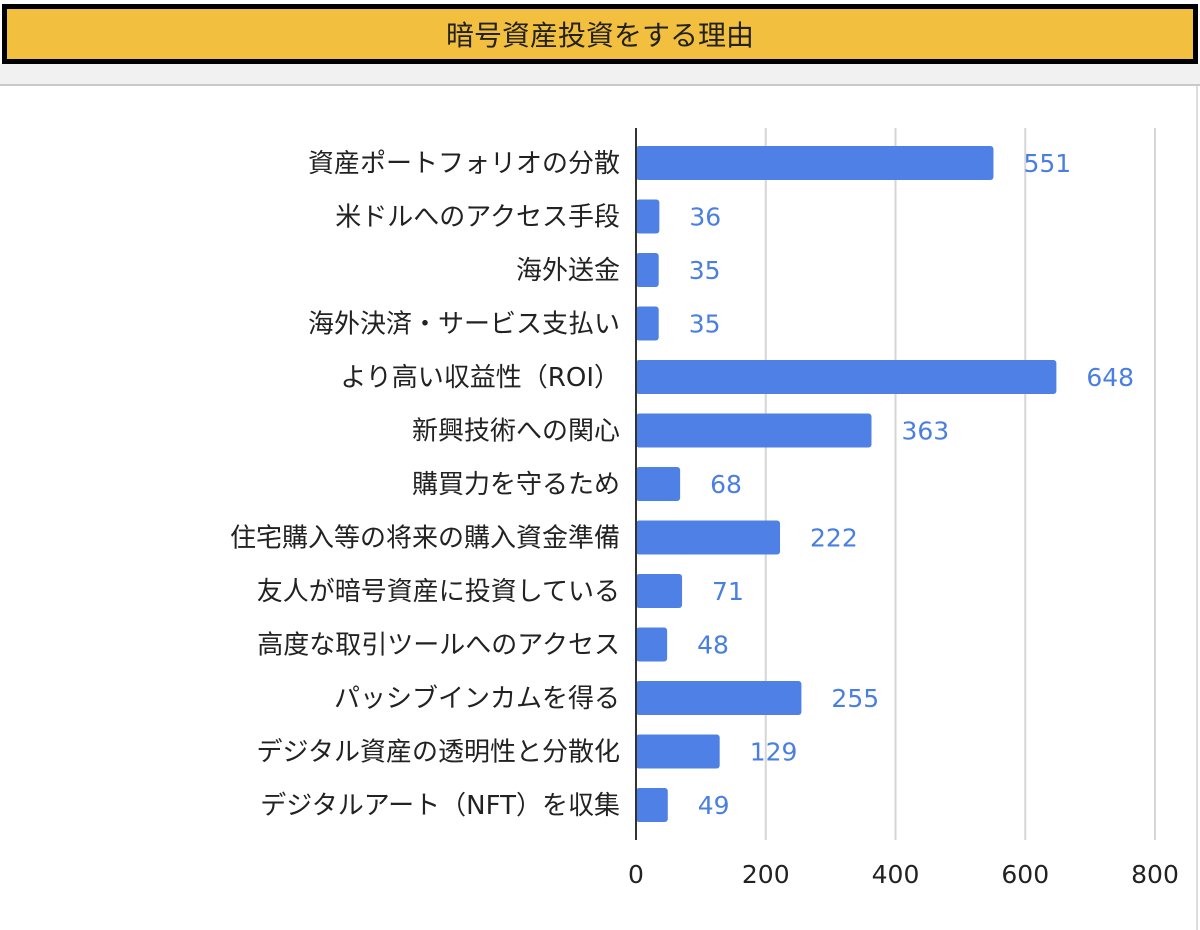 The image size is (1200, 930). Describe the element at coordinates (766, 874) in the screenshot. I see `x-tick-label: 200` at that location.